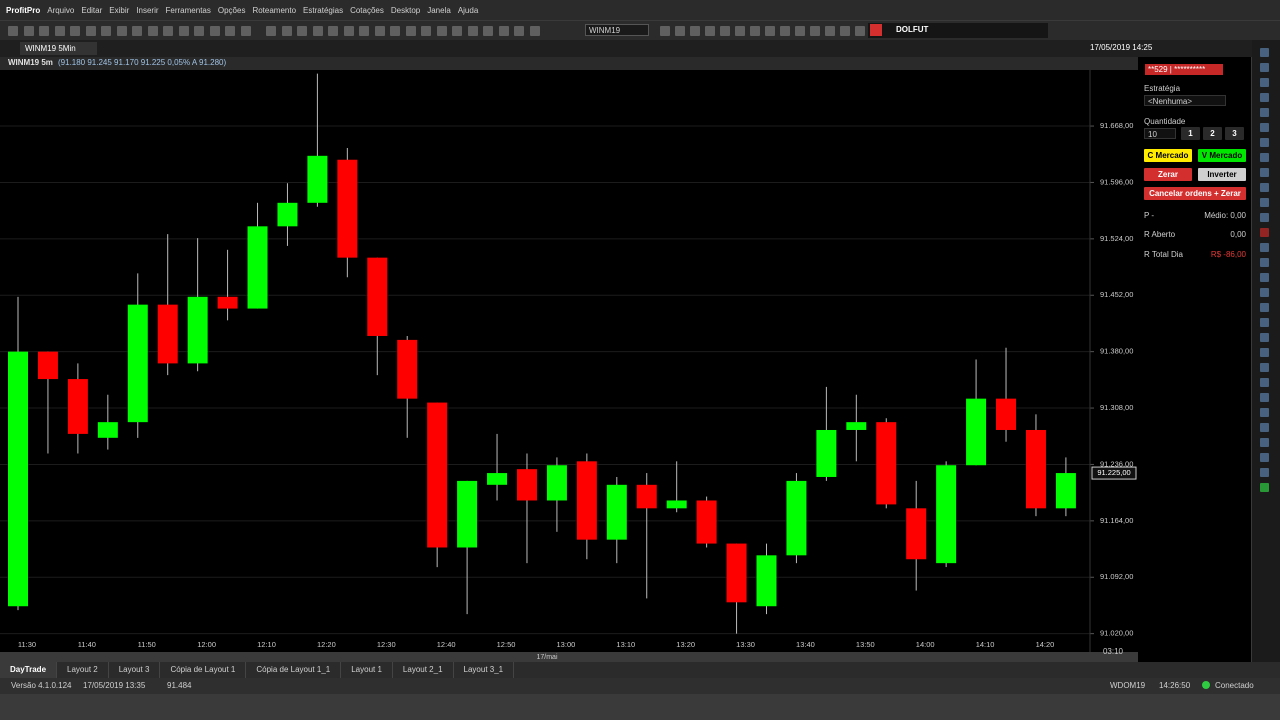  What do you see at coordinates (92, 10) in the screenshot?
I see `menu-item: Editar` at bounding box center [92, 10].